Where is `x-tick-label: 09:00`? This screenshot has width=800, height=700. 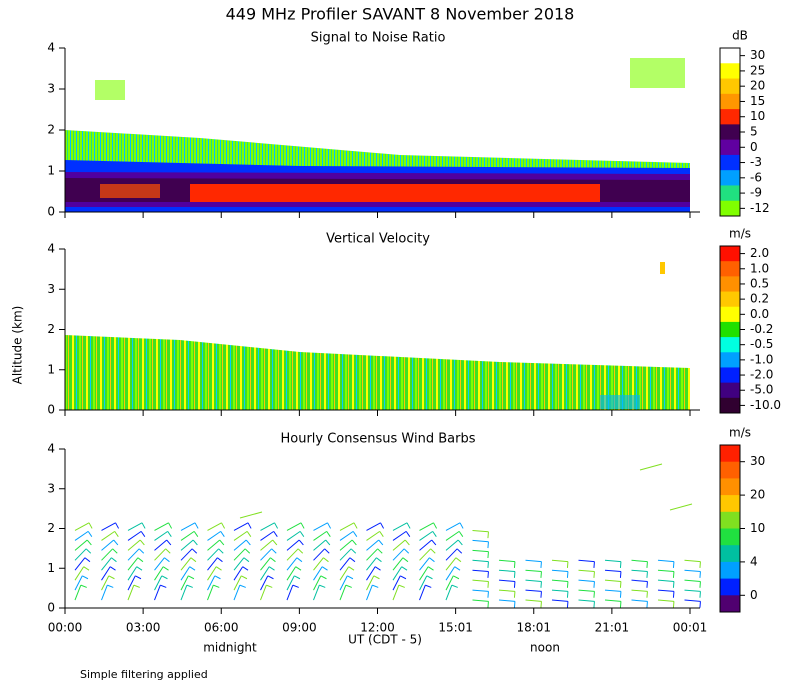 x-tick-label: 09:00 is located at coordinates (299, 628).